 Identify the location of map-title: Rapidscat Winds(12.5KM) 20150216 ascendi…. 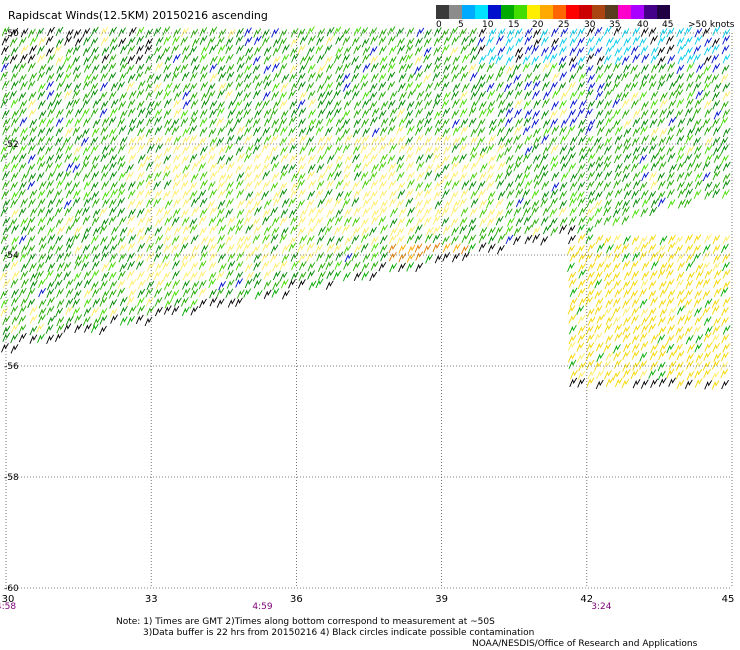
(138, 15).